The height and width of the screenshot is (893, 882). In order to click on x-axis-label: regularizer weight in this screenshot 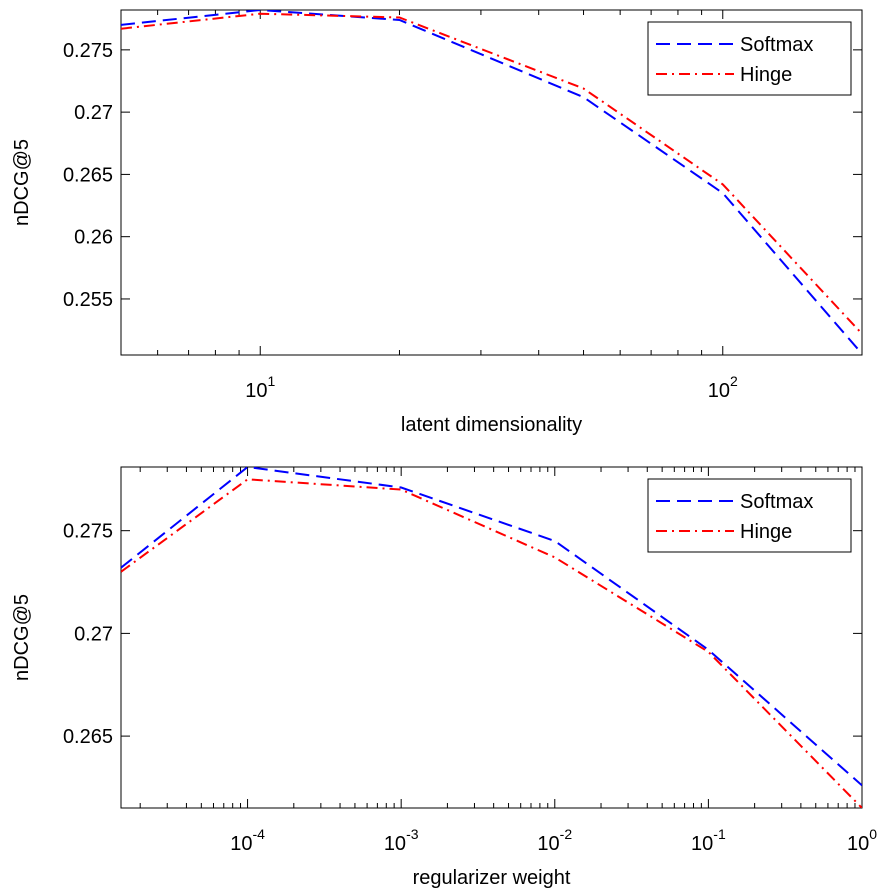, I will do `click(492, 877)`.